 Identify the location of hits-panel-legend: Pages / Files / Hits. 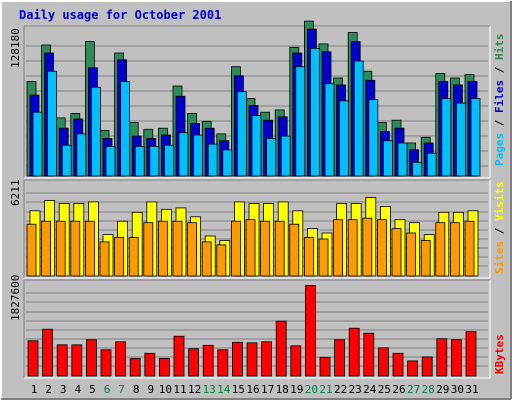
(499, 100).